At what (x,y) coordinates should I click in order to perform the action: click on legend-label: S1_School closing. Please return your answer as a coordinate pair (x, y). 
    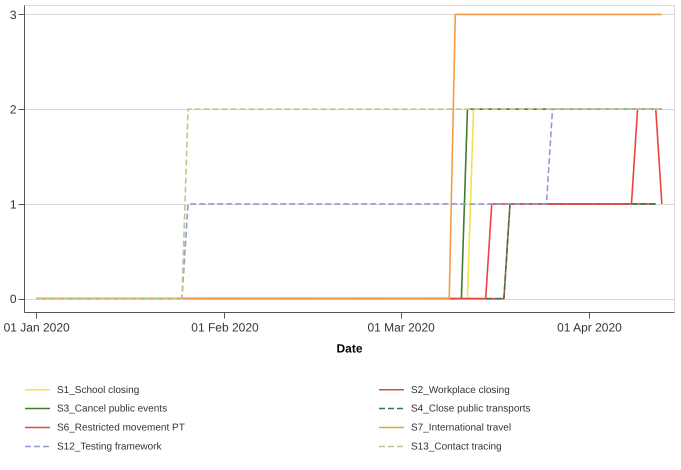
    Looking at the image, I should click on (98, 390).